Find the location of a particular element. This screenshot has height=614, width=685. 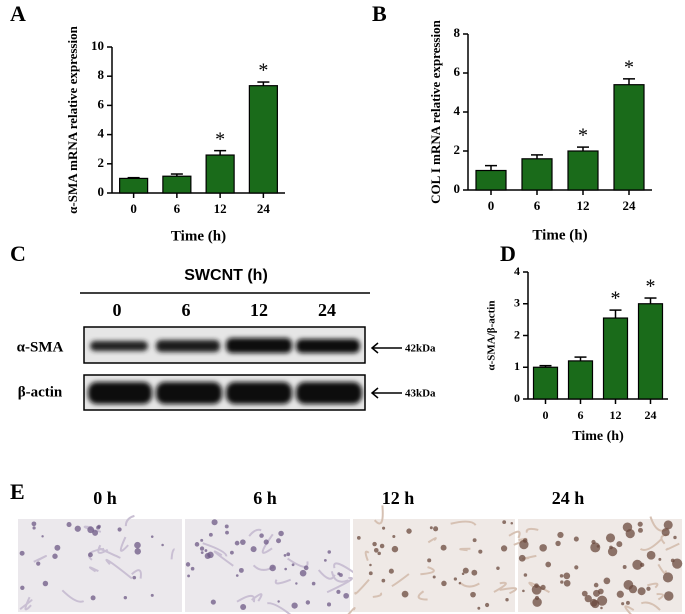

x-tick-label: 6 is located at coordinates (177, 208).